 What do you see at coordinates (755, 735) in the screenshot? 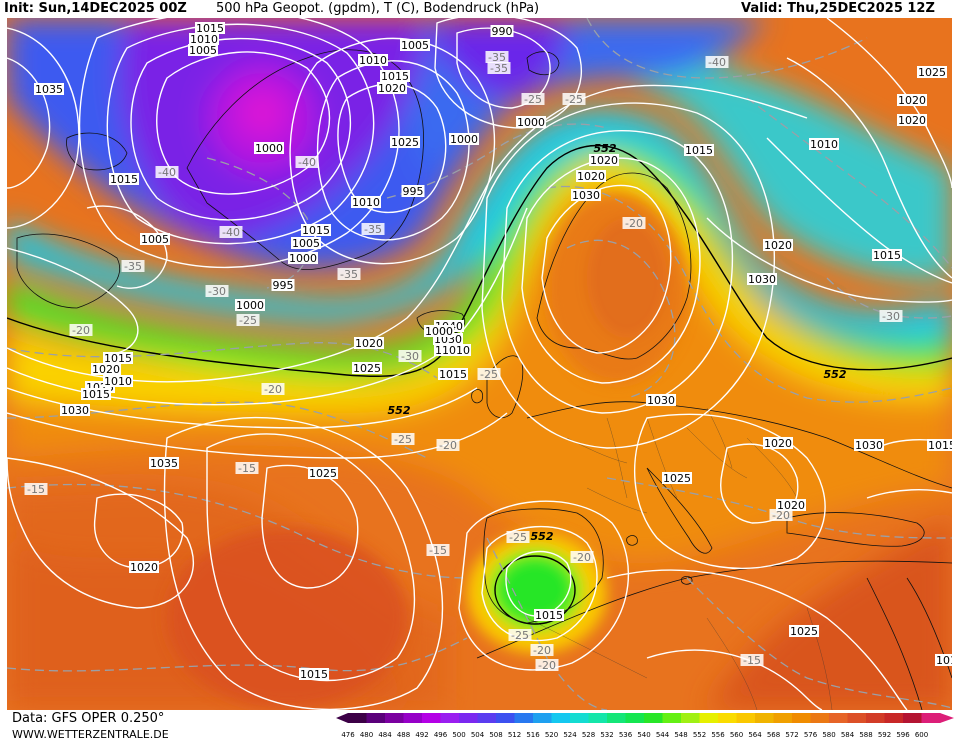
I see `legend-tick-label: 564` at bounding box center [755, 735].